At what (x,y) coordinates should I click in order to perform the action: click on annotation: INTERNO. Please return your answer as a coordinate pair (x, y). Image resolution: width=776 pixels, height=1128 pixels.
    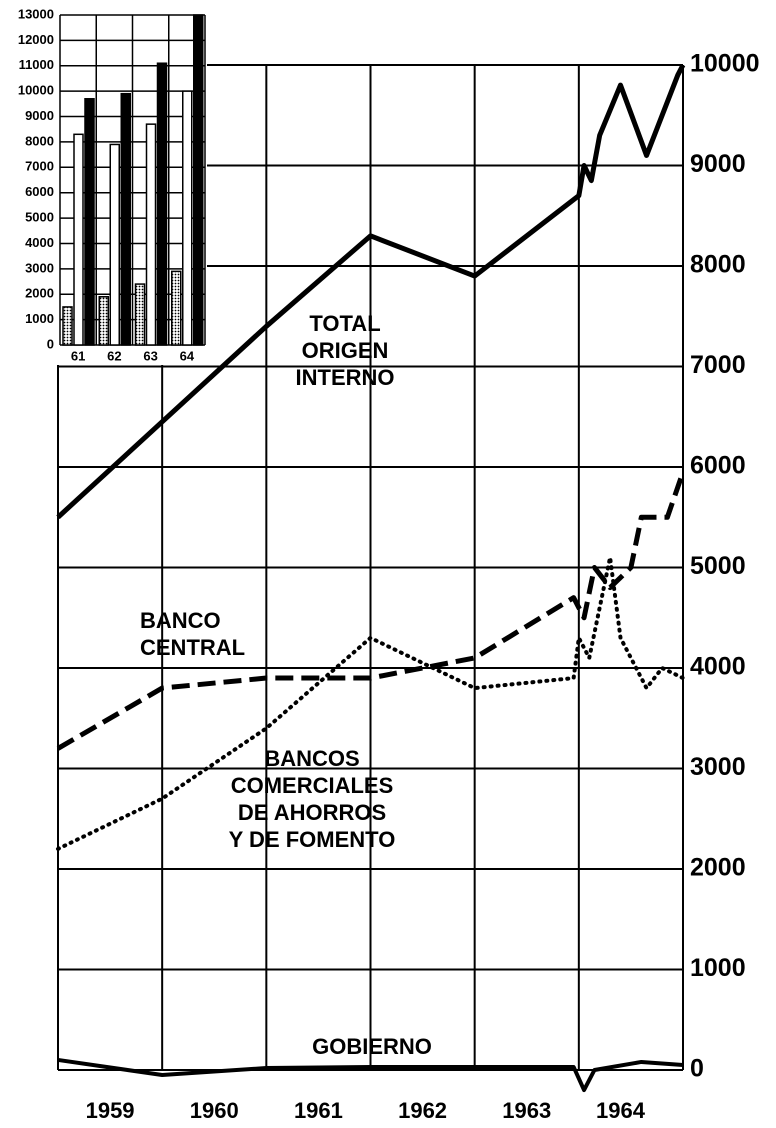
    Looking at the image, I should click on (345, 377).